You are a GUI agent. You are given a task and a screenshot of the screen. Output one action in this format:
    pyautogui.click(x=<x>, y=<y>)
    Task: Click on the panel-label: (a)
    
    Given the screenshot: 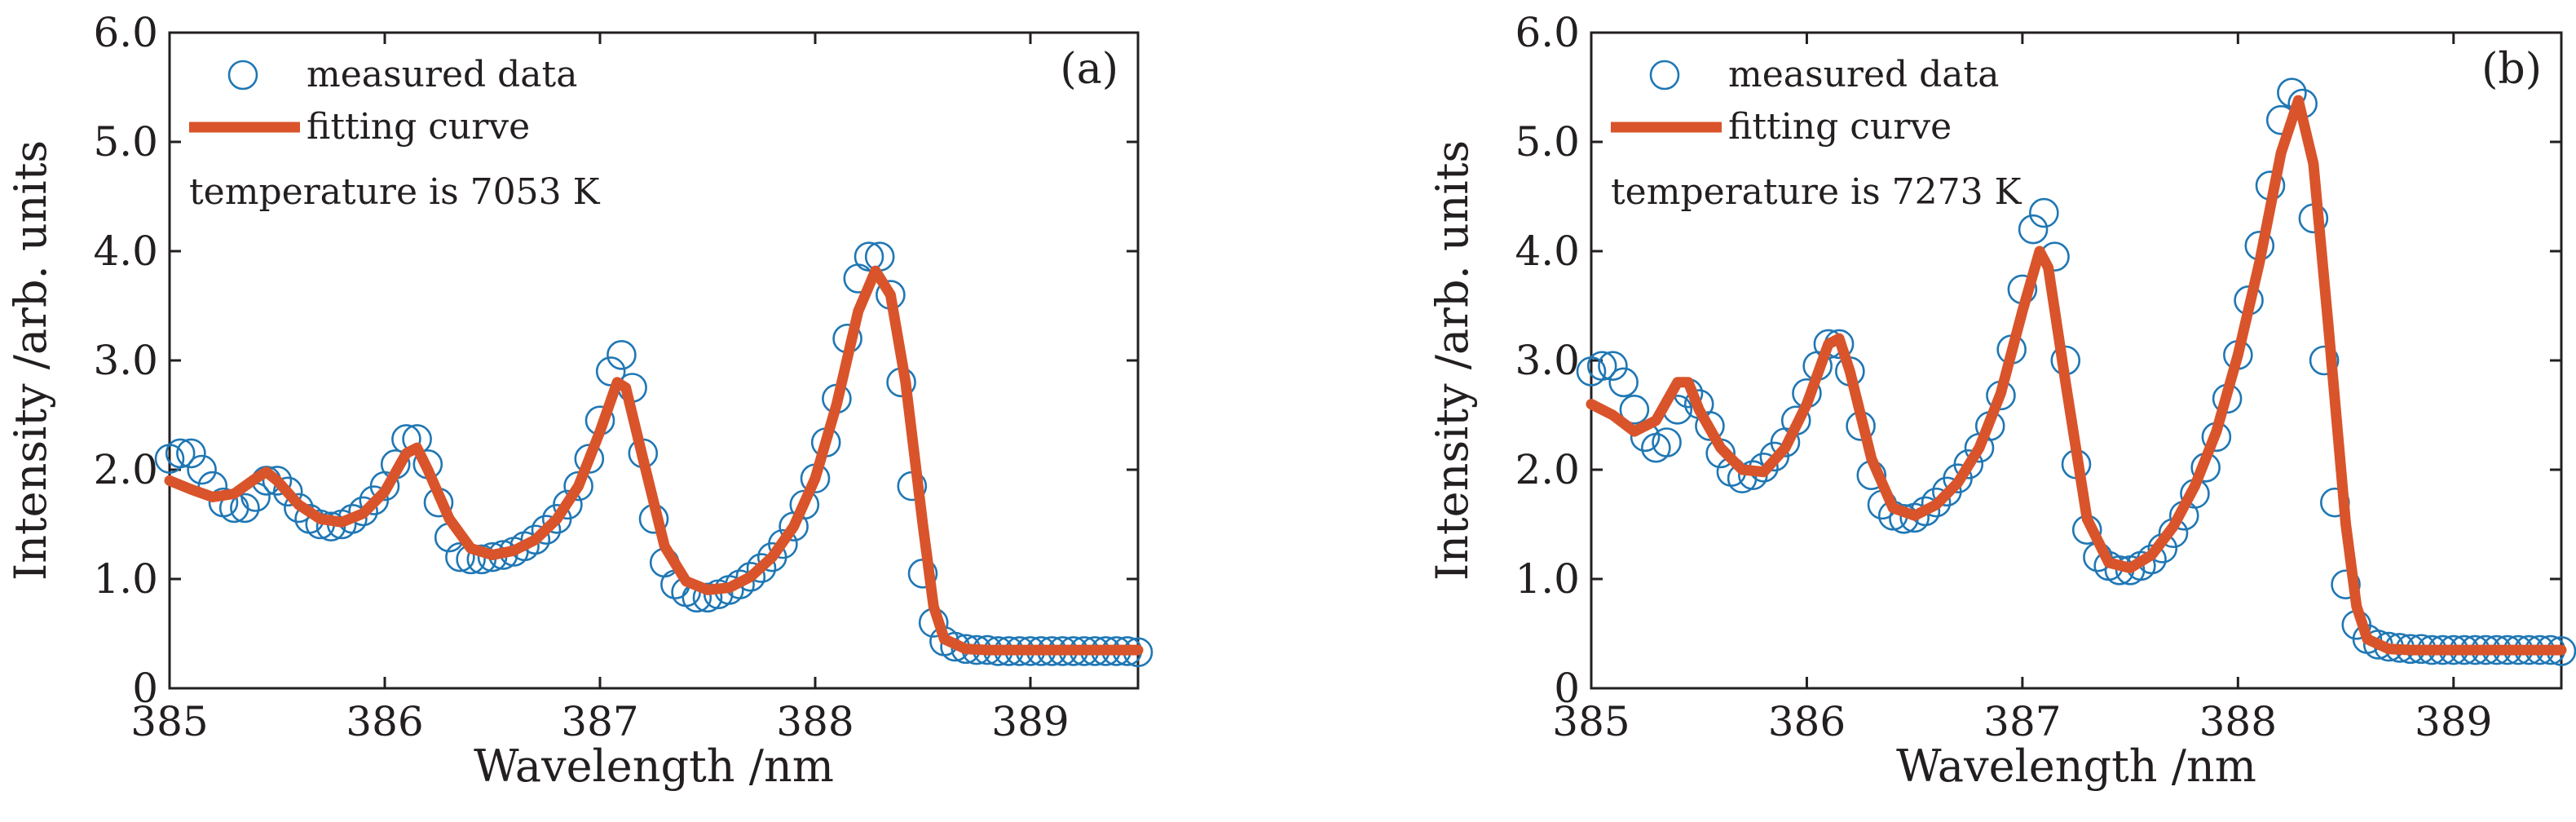 What is the action you would take?
    pyautogui.click(x=1089, y=69)
    